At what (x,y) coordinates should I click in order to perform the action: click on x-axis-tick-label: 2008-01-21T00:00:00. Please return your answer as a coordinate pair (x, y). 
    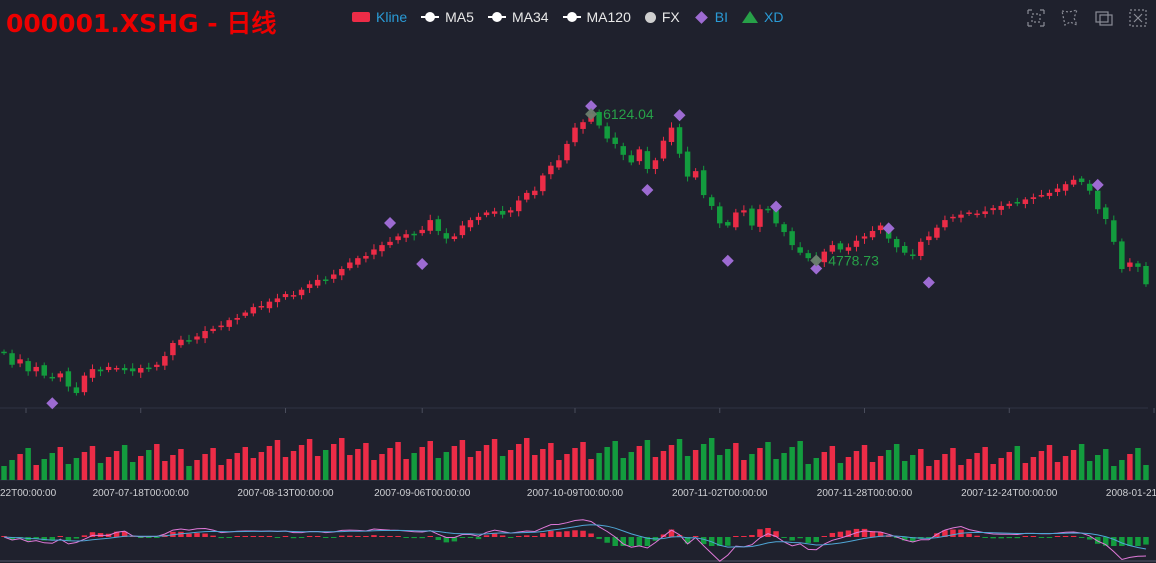
    Looking at the image, I should click on (1131, 493).